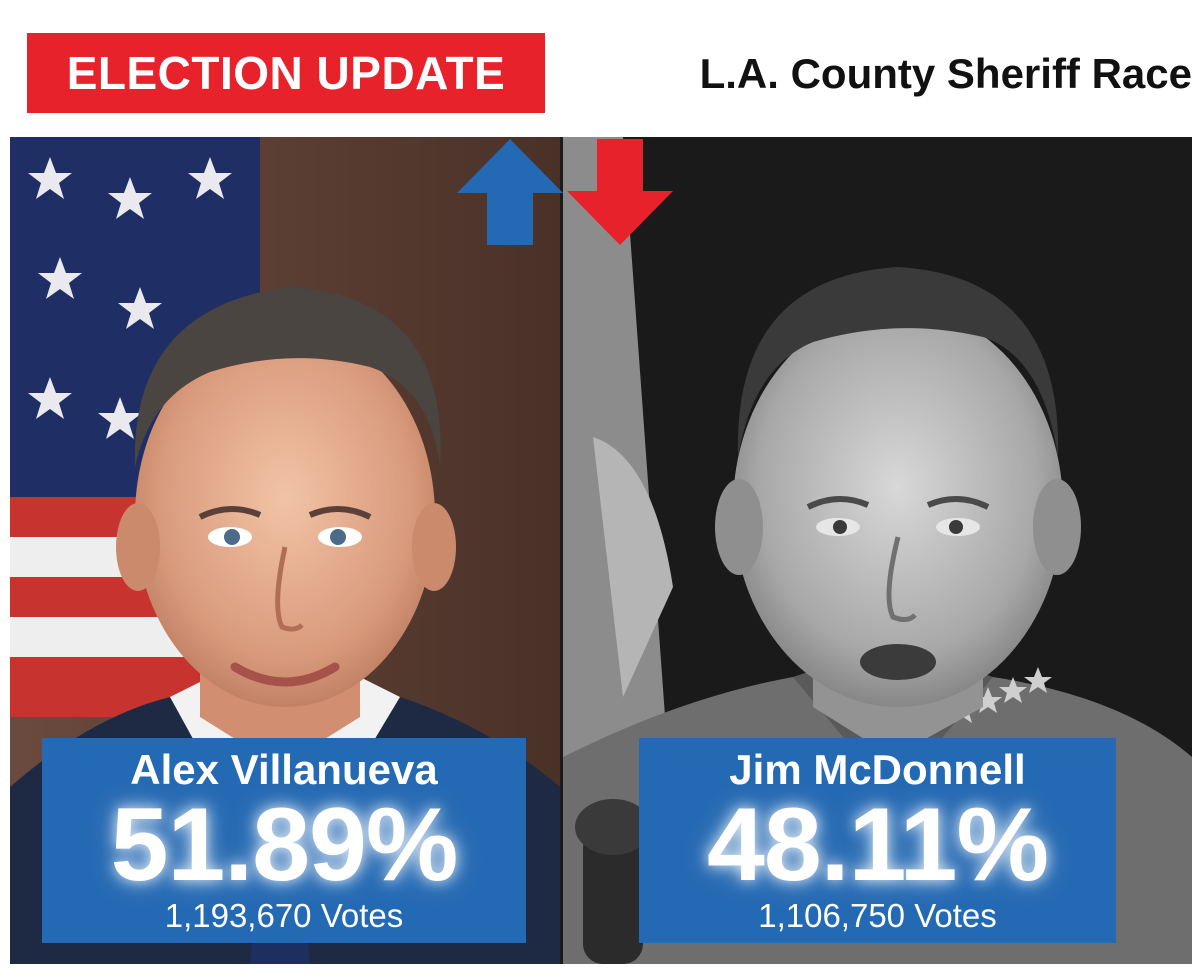 The image size is (1200, 977). Describe the element at coordinates (945, 73) in the screenshot. I see `race-title: L.A. County Sheriff Race` at that location.